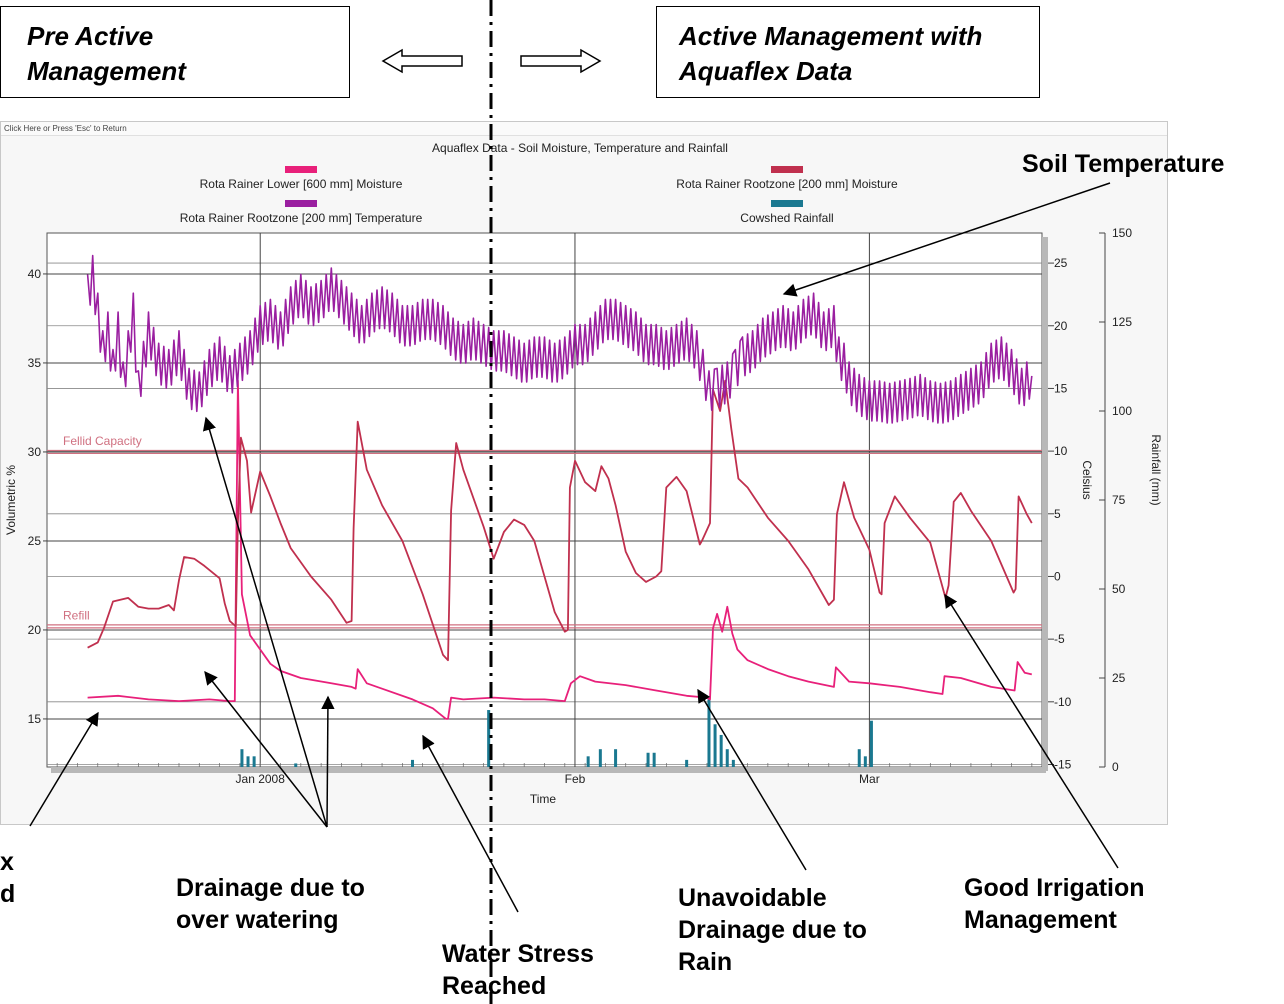 The width and height of the screenshot is (1284, 1004). Describe the element at coordinates (270, 904) in the screenshot. I see `annotation-drainage-overwatering: Drainage due to over watering` at that location.